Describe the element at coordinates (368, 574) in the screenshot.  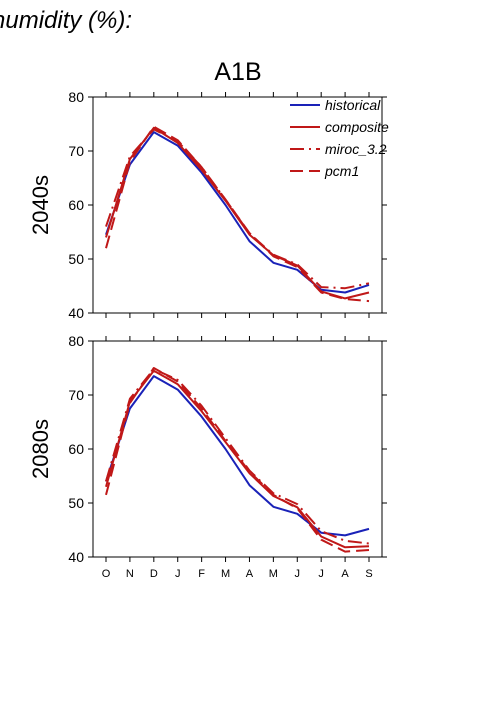
I see `x-tick-label: S` at that location.